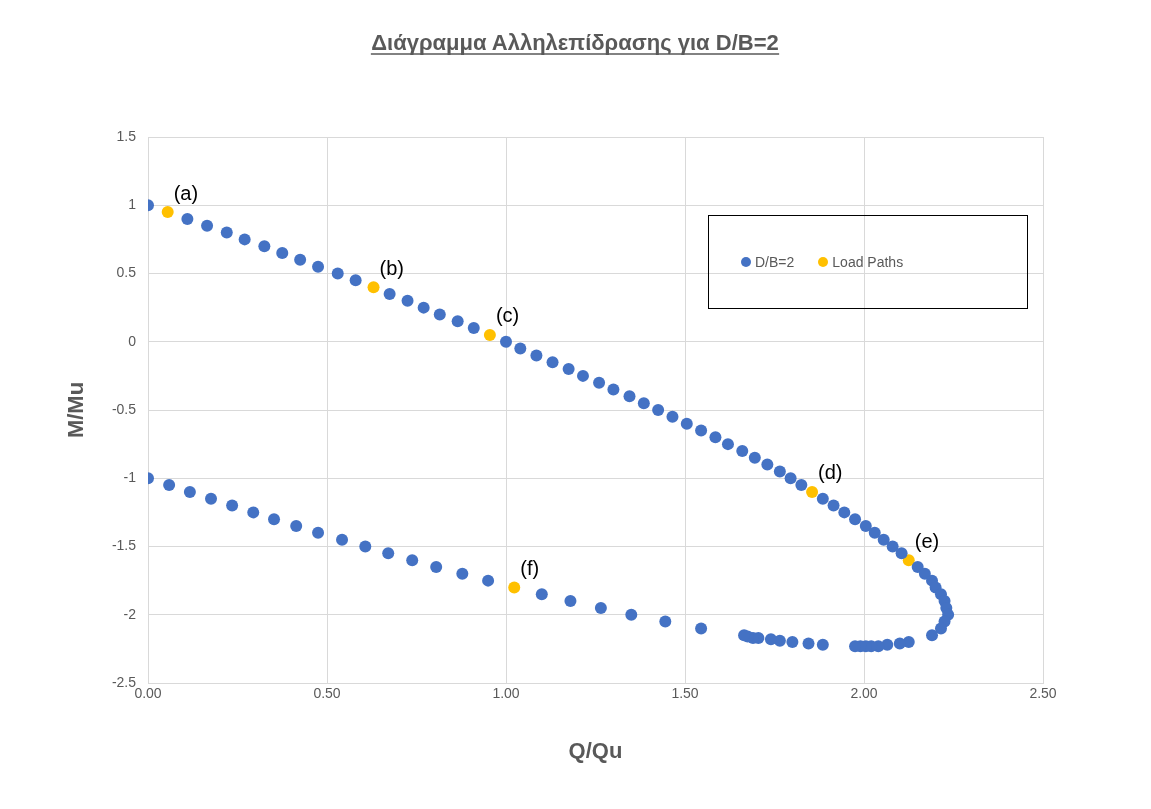  I want to click on y-tick-label: 0.5, so click(126, 272).